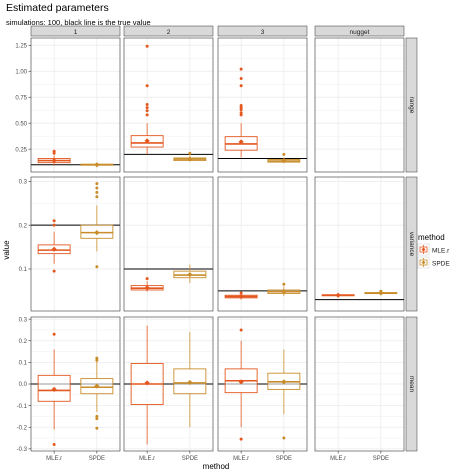 This screenshot has height=474, width=474. What do you see at coordinates (21, 46) in the screenshot?
I see `y-tick-label: 1.25` at bounding box center [21, 46].